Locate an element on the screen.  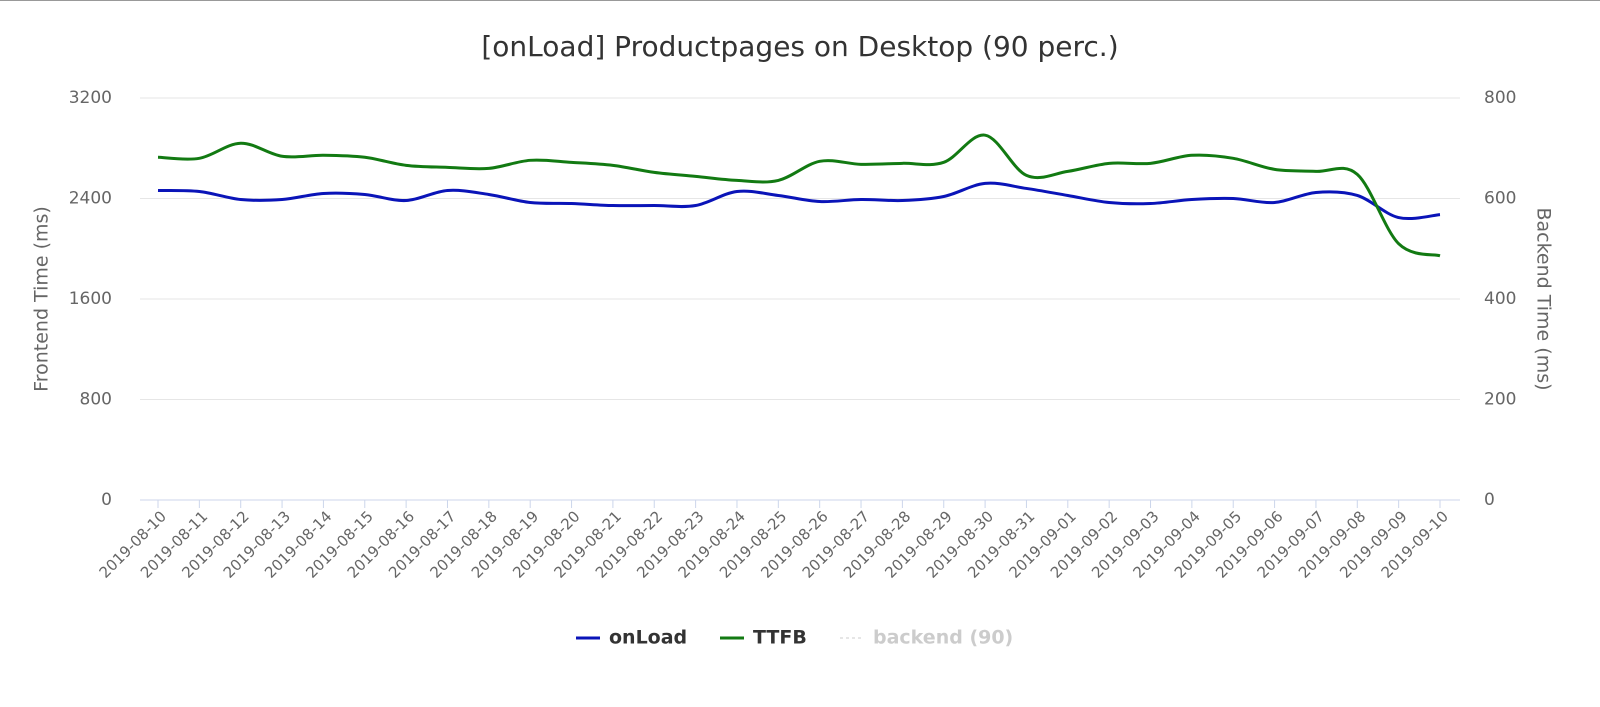
y2-tick-label: 200 is located at coordinates (1500, 400).